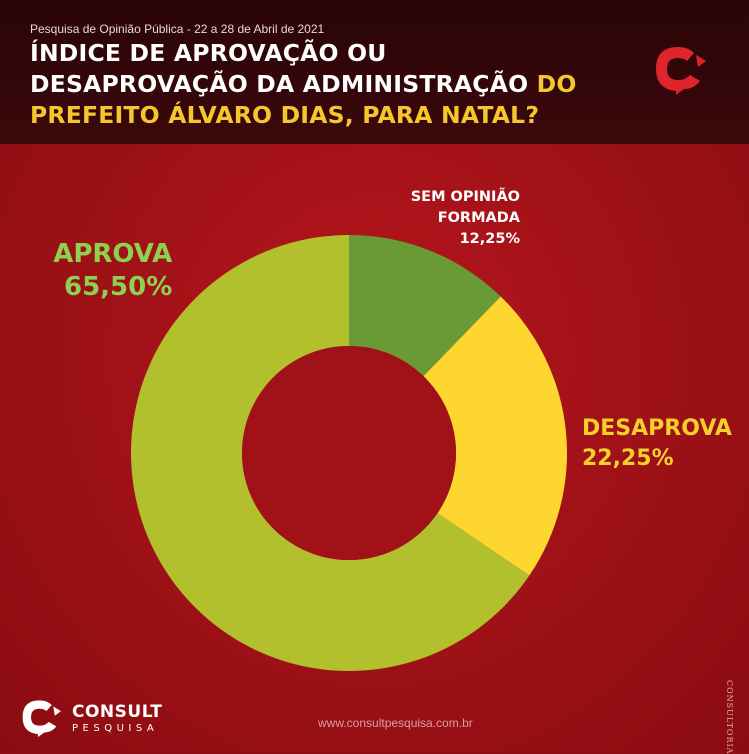 The width and height of the screenshot is (749, 754). Describe the element at coordinates (395, 723) in the screenshot. I see `website-link: www.consultpesquisa.com.br` at that location.